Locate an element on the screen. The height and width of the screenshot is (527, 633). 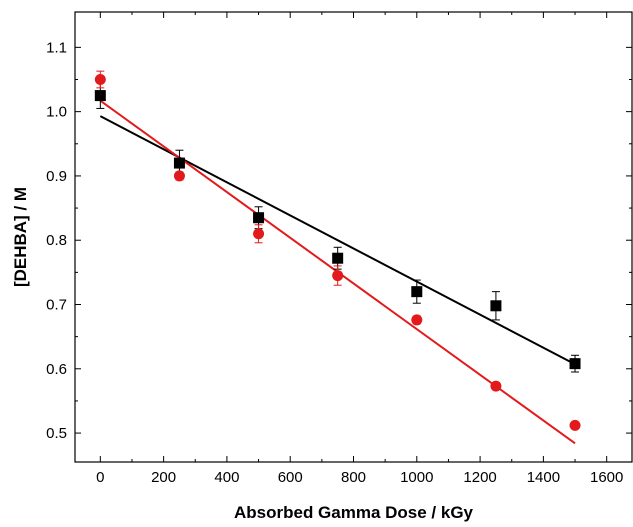
y-tick-label: 0.9 is located at coordinates (56, 176).